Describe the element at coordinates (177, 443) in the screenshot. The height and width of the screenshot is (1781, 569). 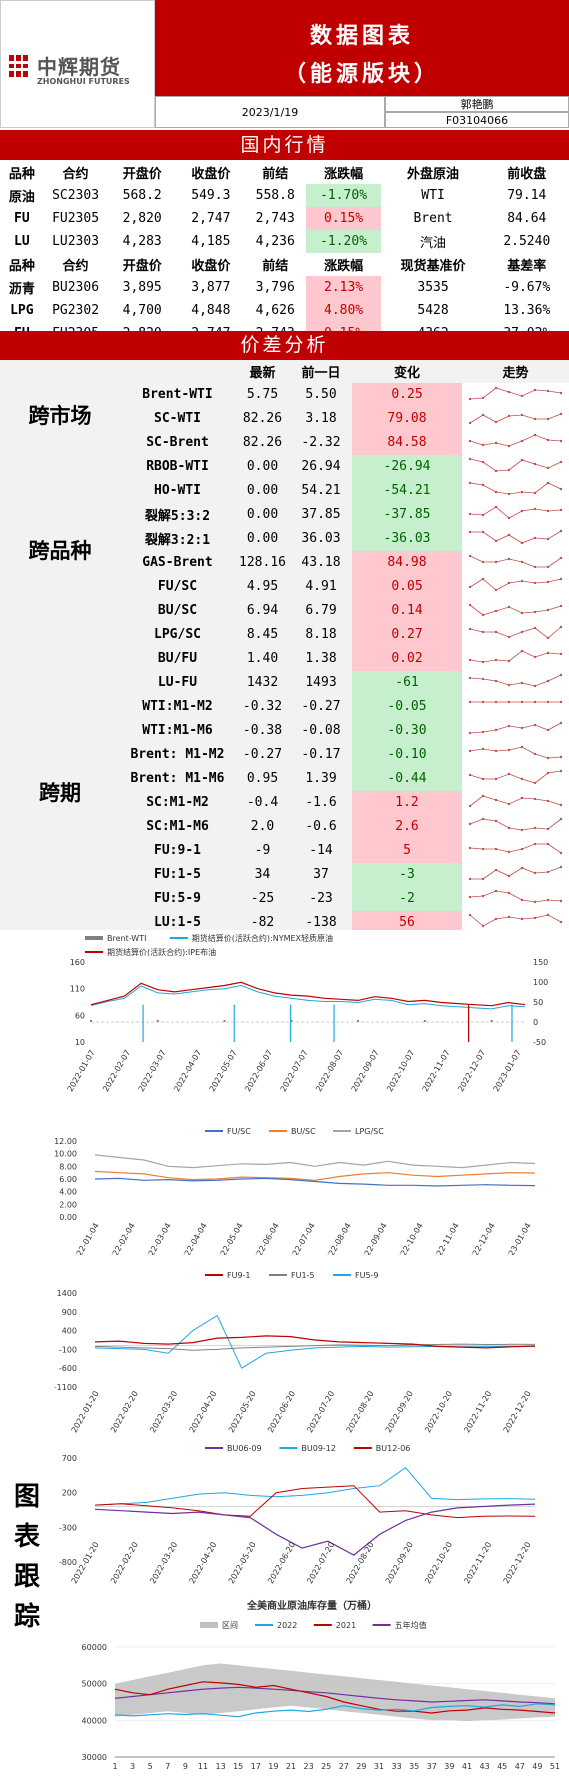
I see `spread-name: SC-Brent` at that location.